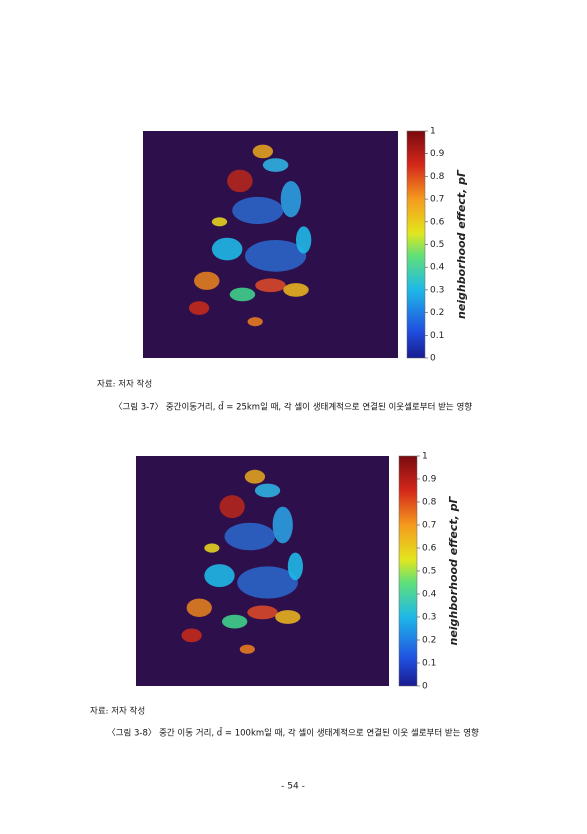 This screenshot has width=587, height=834. I want to click on page-number: - 54 -, so click(293, 787).